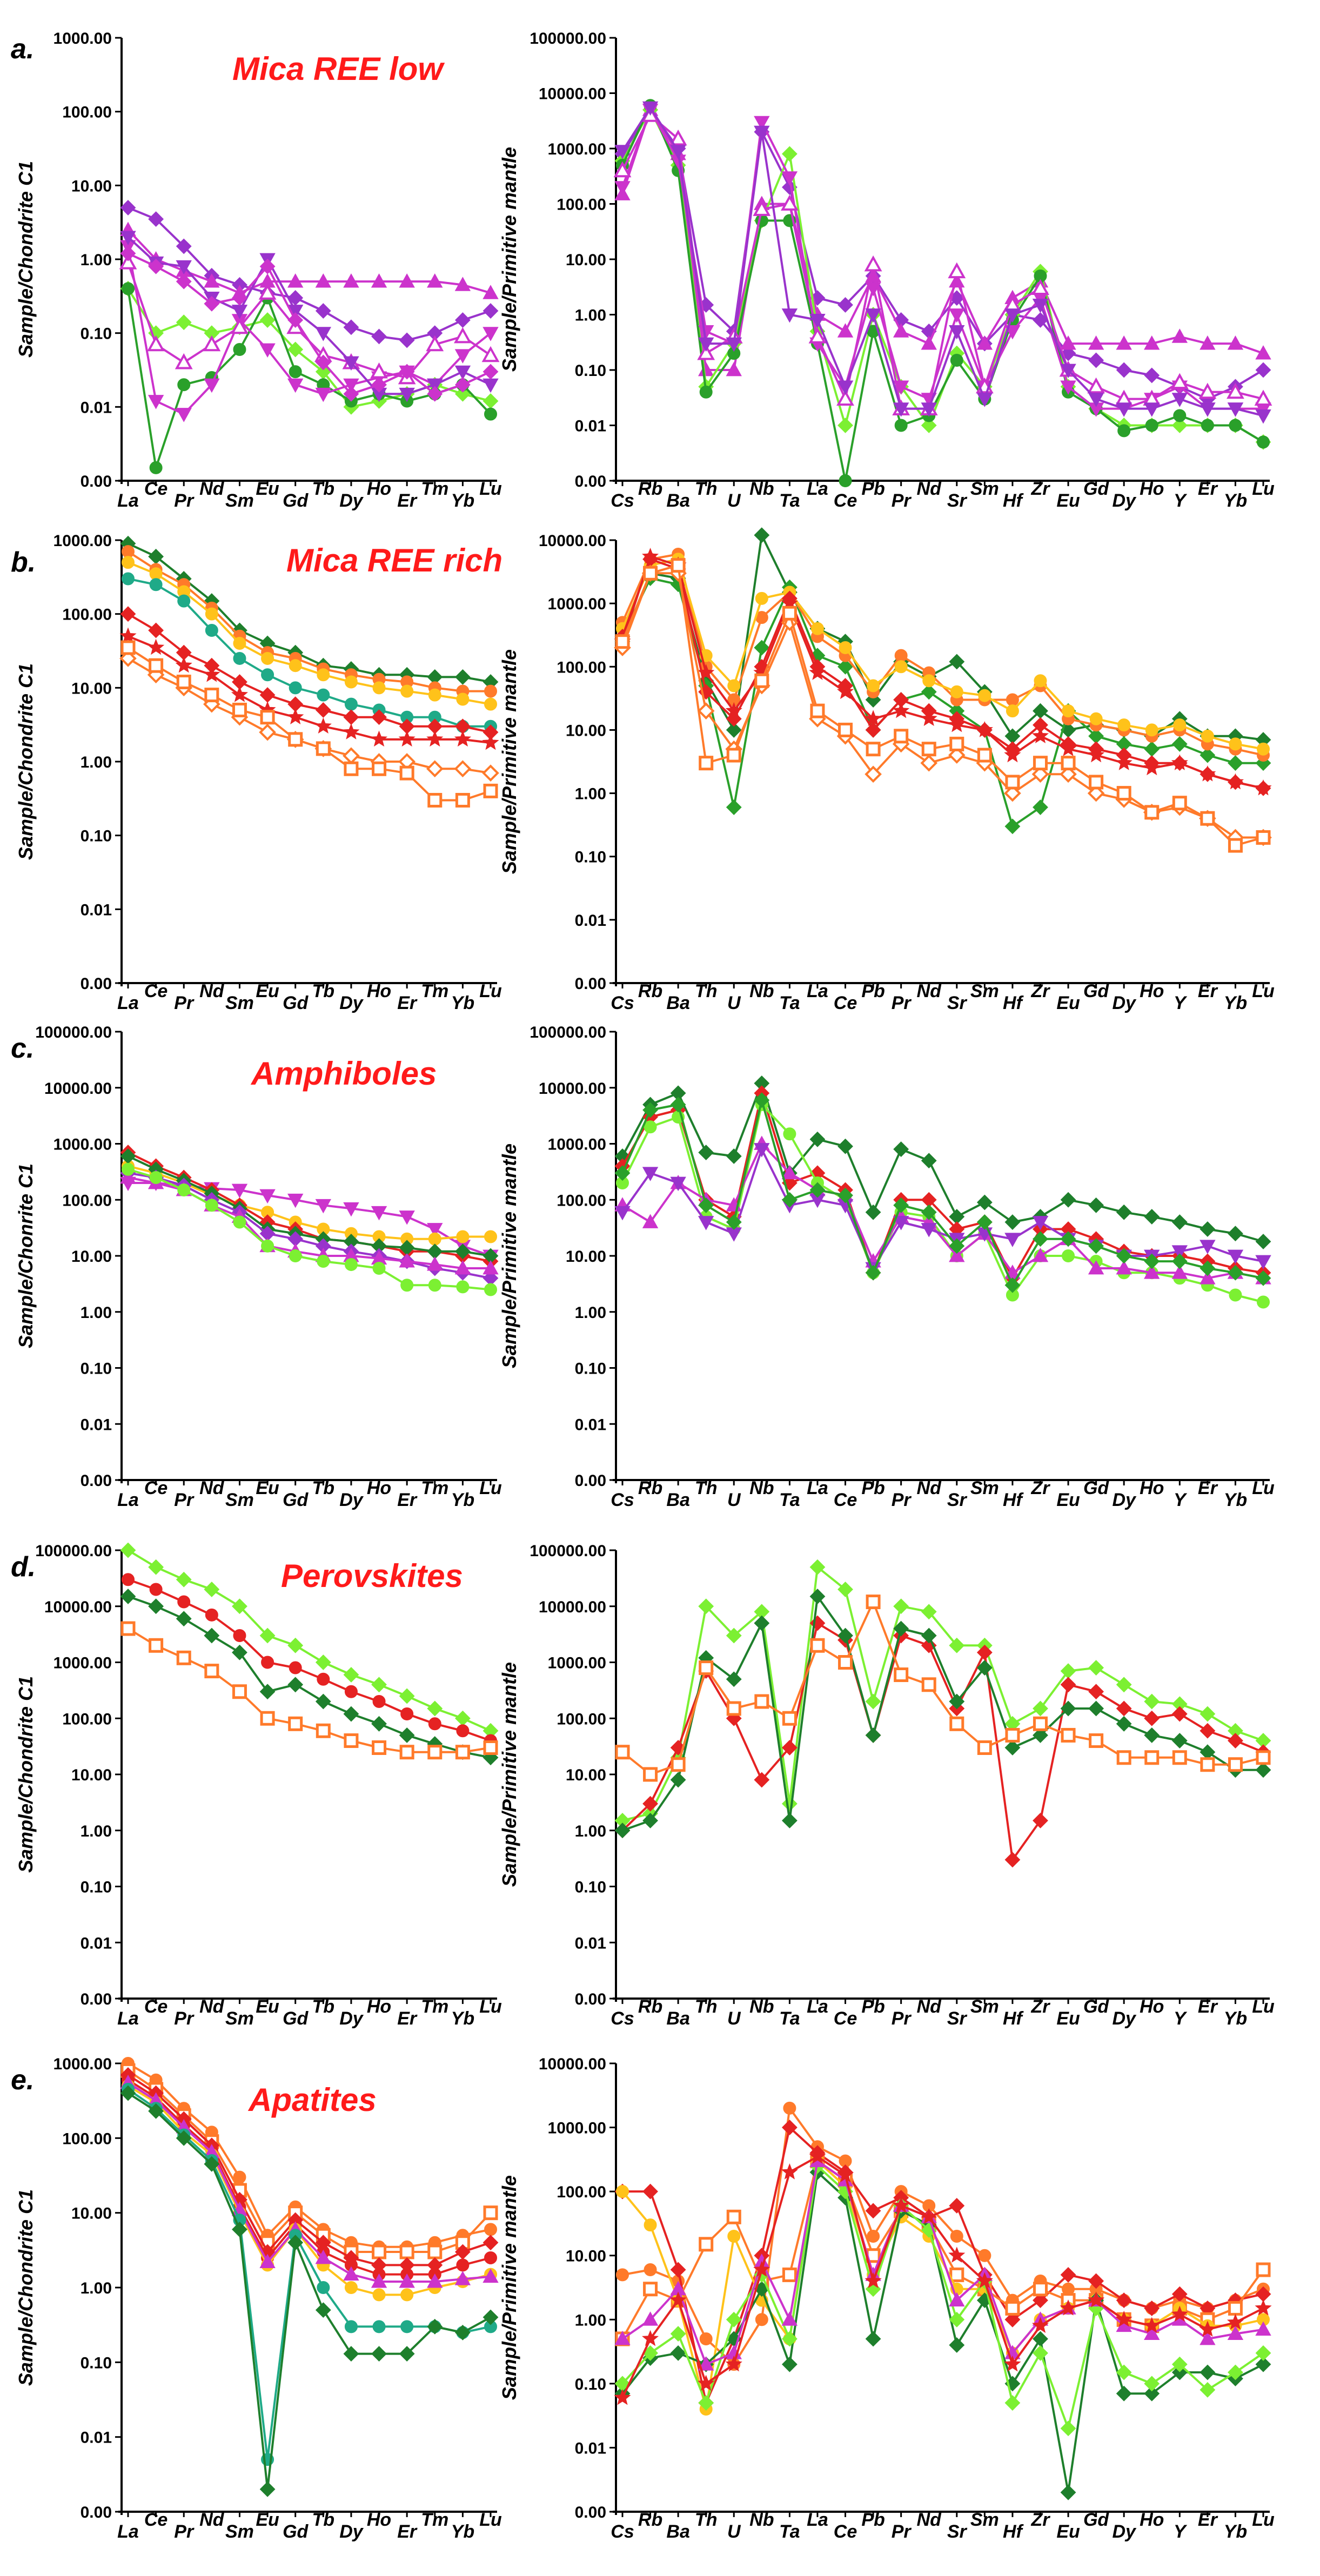  What do you see at coordinates (82, 1145) in the screenshot?
I see `y-tick-label: 1000.00` at bounding box center [82, 1145].